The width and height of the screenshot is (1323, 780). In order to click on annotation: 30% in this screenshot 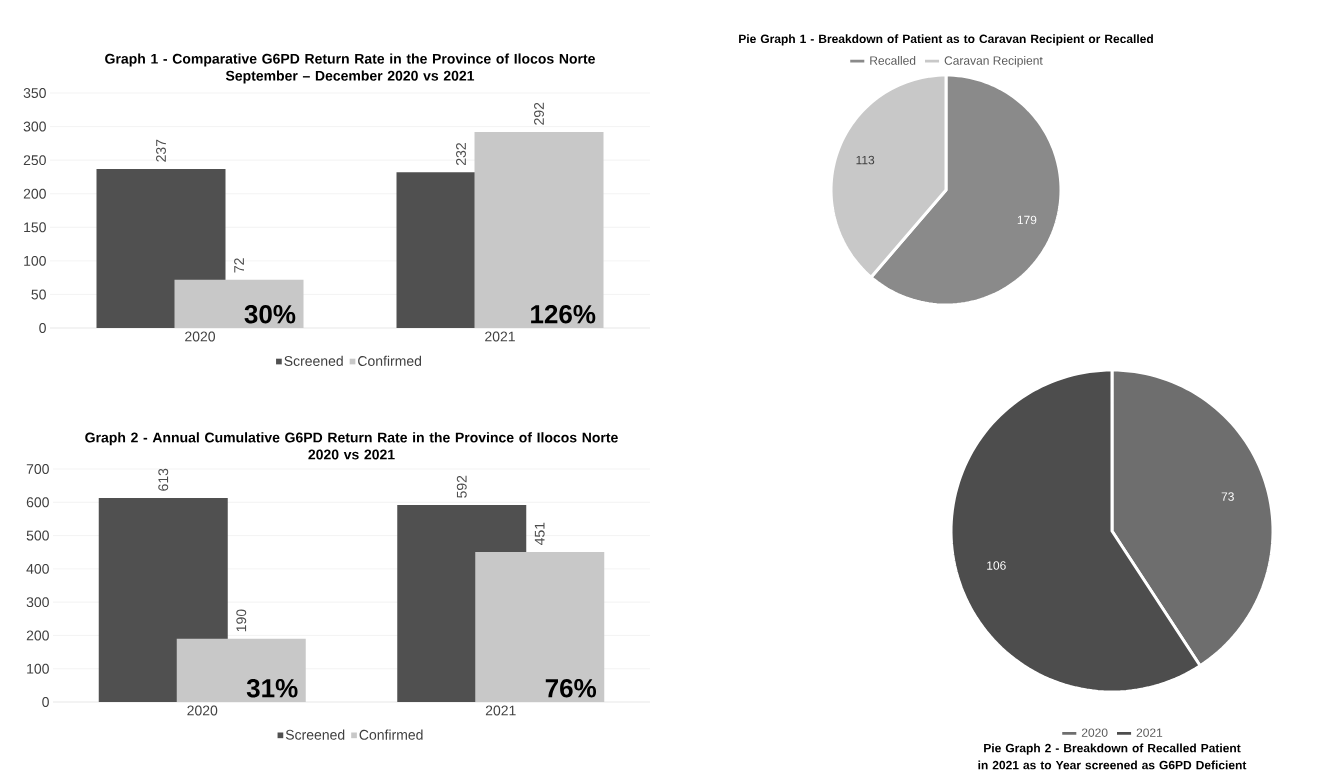, I will do `click(270, 314)`.